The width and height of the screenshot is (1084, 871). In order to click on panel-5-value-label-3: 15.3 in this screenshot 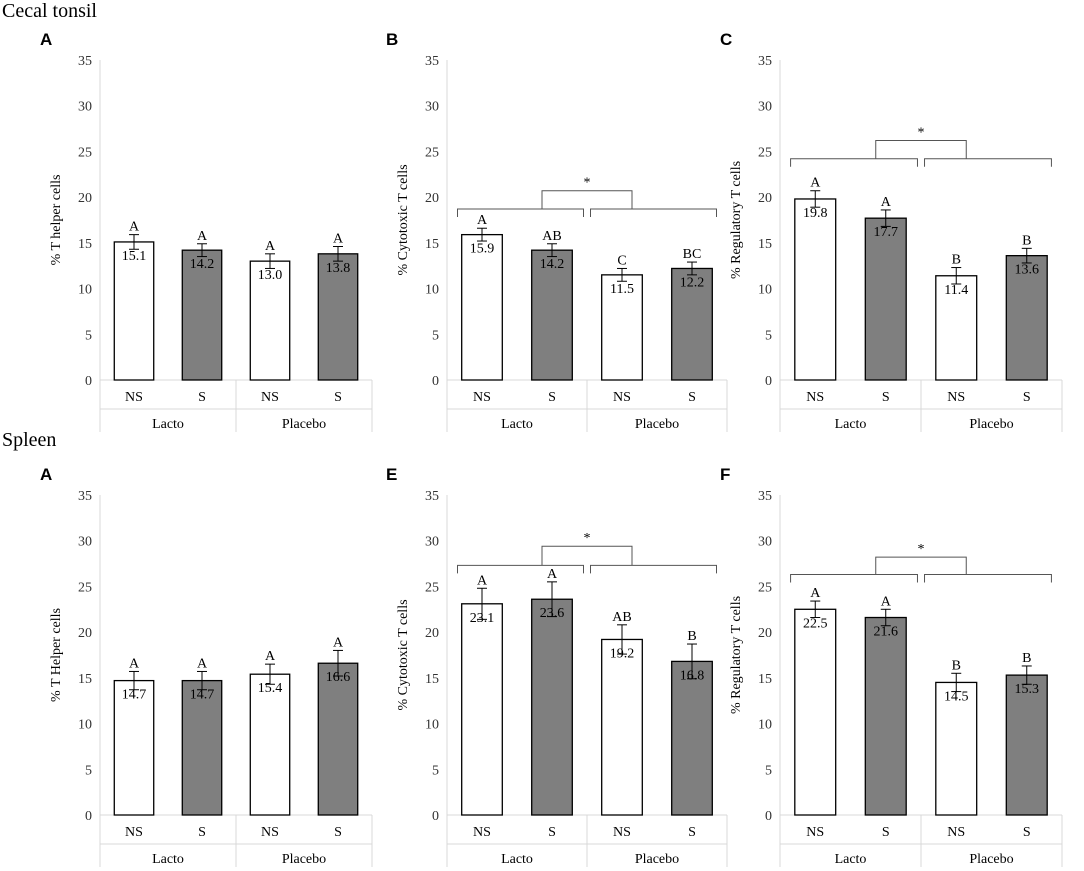, I will do `click(1027, 689)`.